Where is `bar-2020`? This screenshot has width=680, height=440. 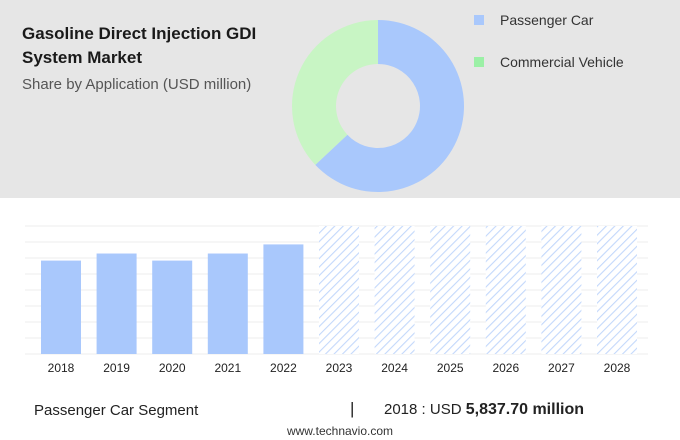 bar-2020 is located at coordinates (172, 307).